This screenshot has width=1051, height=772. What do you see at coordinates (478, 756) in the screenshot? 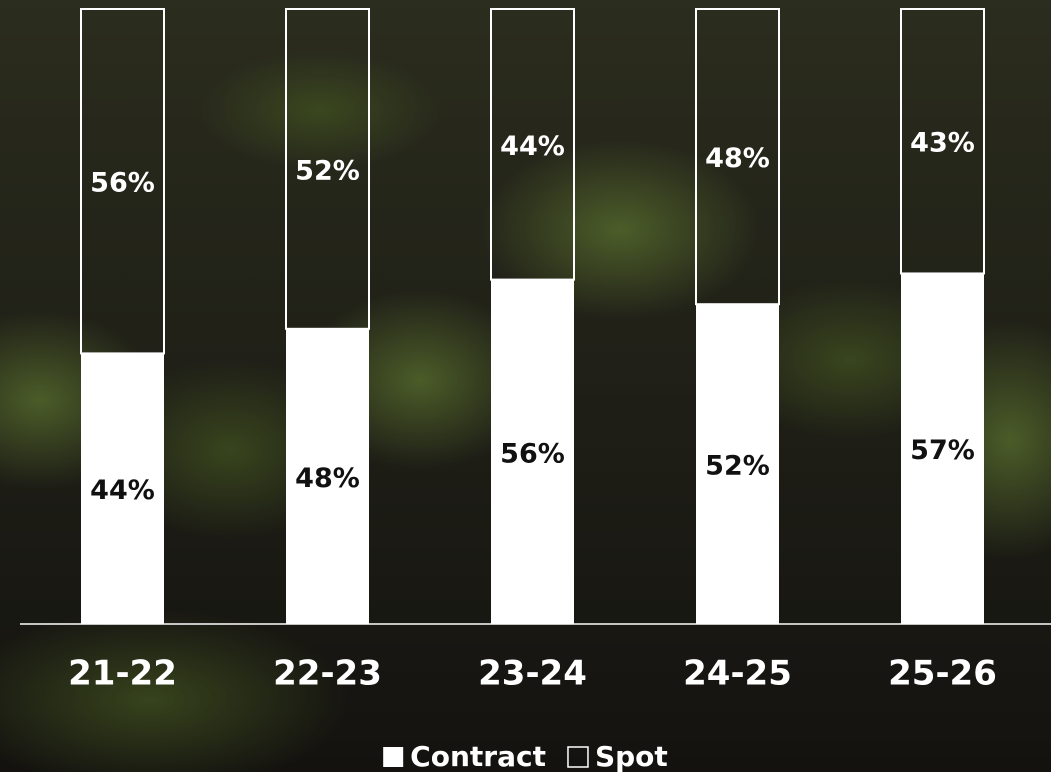
I see `legend-label: Contract` at bounding box center [478, 756].